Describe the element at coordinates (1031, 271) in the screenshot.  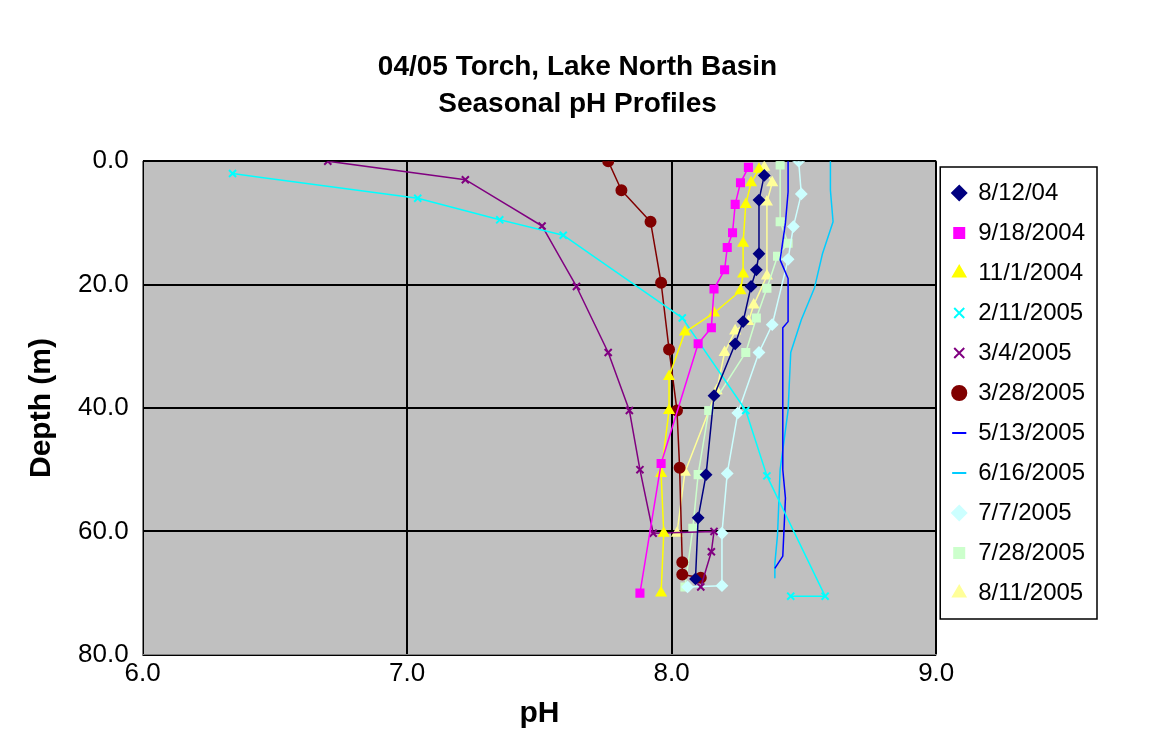
I see `legend-label: 11/1/2004` at that location.